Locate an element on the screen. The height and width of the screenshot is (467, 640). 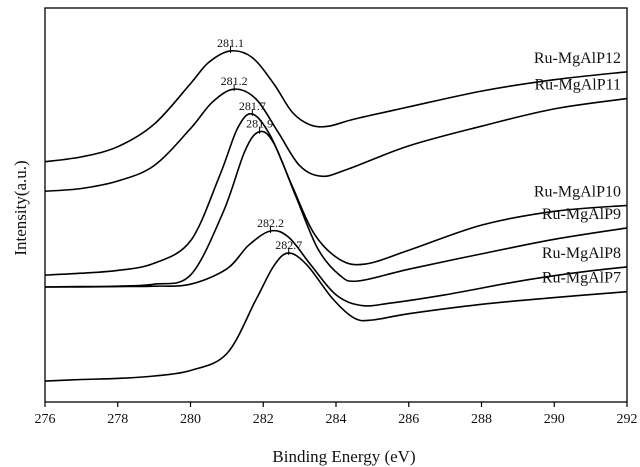
peak-label-ru-mgalp7: 282.7 is located at coordinates (288, 245).